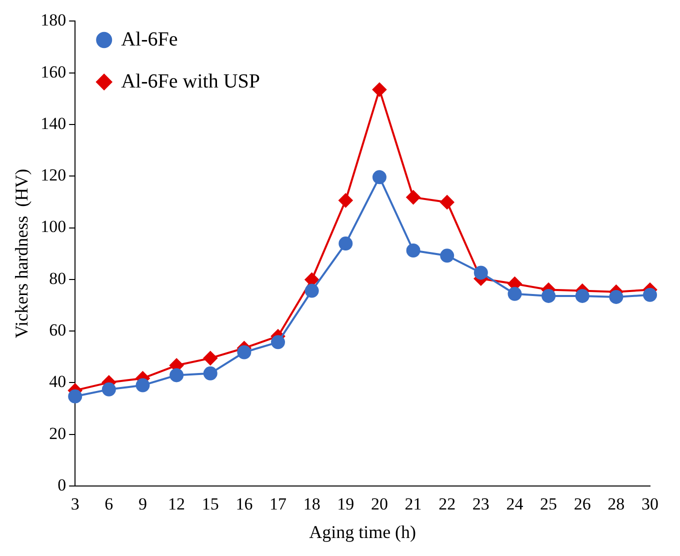 This screenshot has width=680, height=556. I want to click on y-tick-label: 180, so click(53, 20).